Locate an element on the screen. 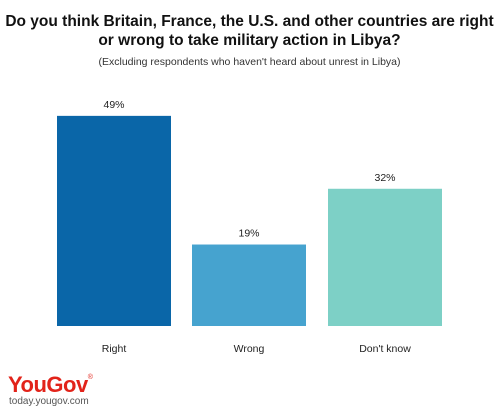  category-label: Don't know is located at coordinates (385, 349).